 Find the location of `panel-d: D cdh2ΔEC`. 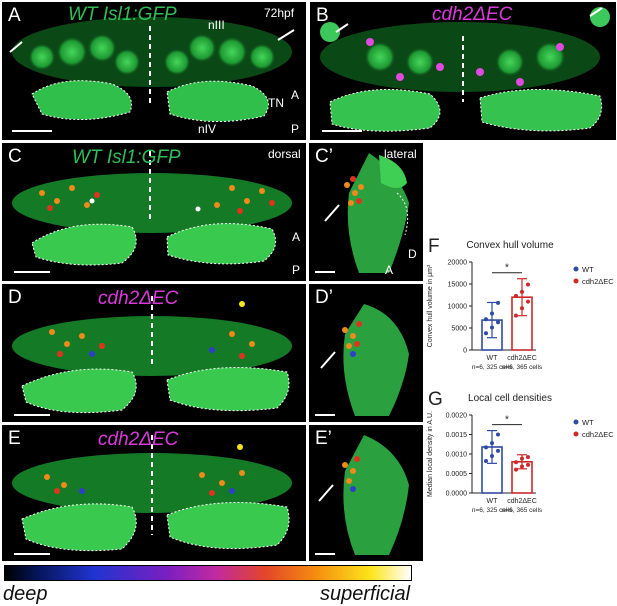

panel-d: D cdh2ΔEC is located at coordinates (154, 353).